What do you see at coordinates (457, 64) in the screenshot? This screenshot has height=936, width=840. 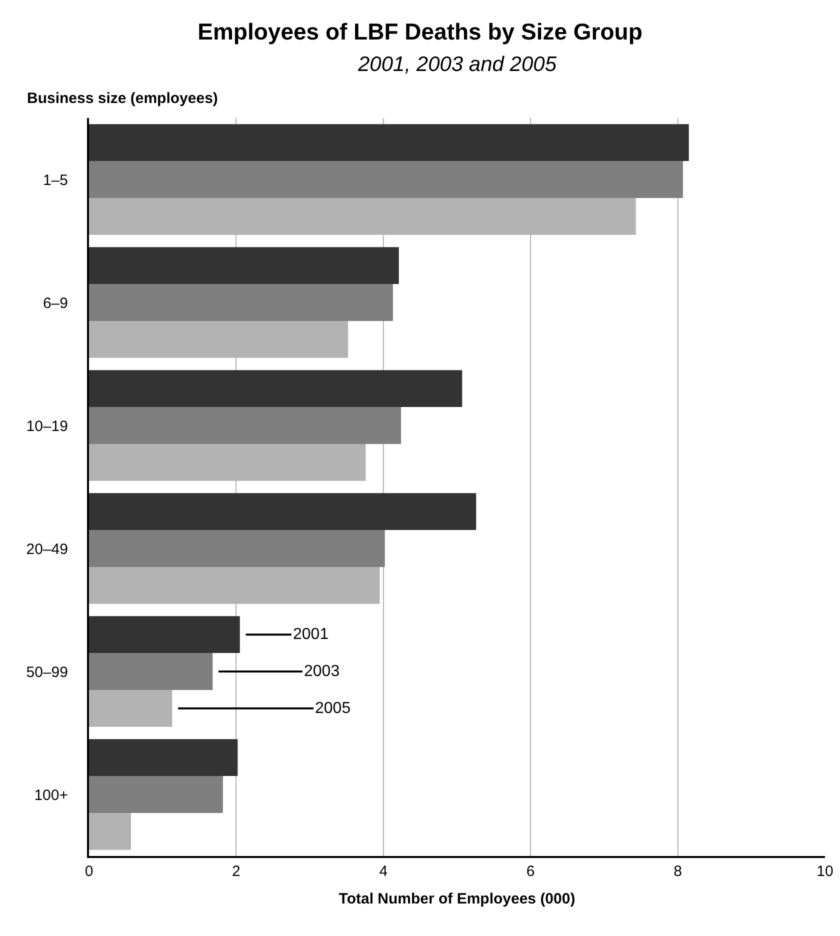 I see `chart-subtitle: 2001, 2003 and 2005` at bounding box center [457, 64].